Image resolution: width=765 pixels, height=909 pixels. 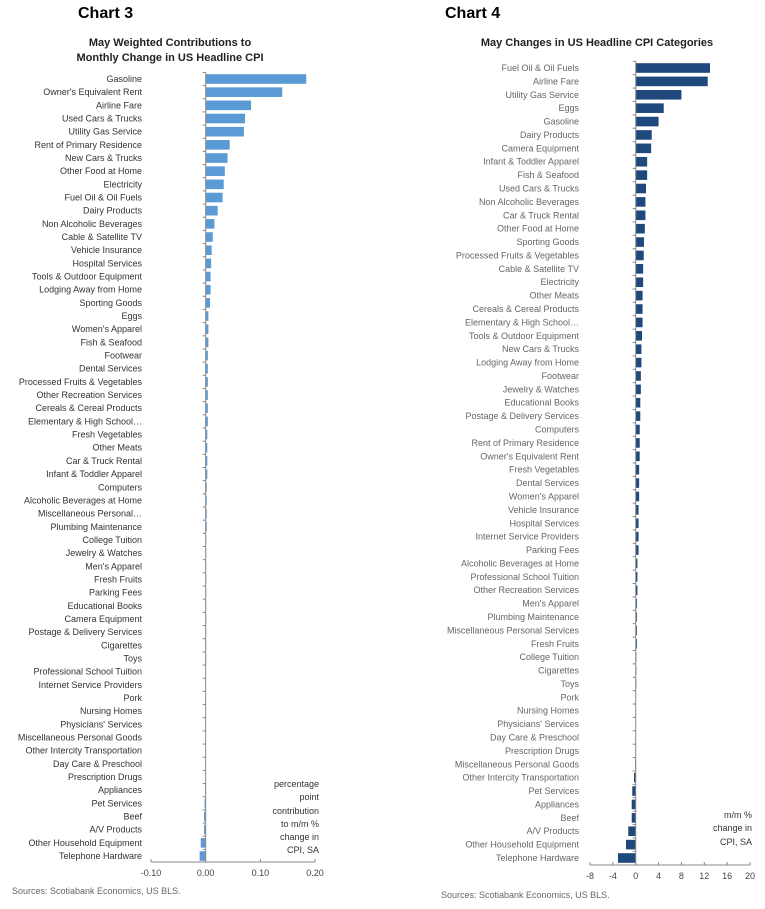 What do you see at coordinates (473, 13) in the screenshot?
I see `chart4-label: Chart 4` at bounding box center [473, 13].